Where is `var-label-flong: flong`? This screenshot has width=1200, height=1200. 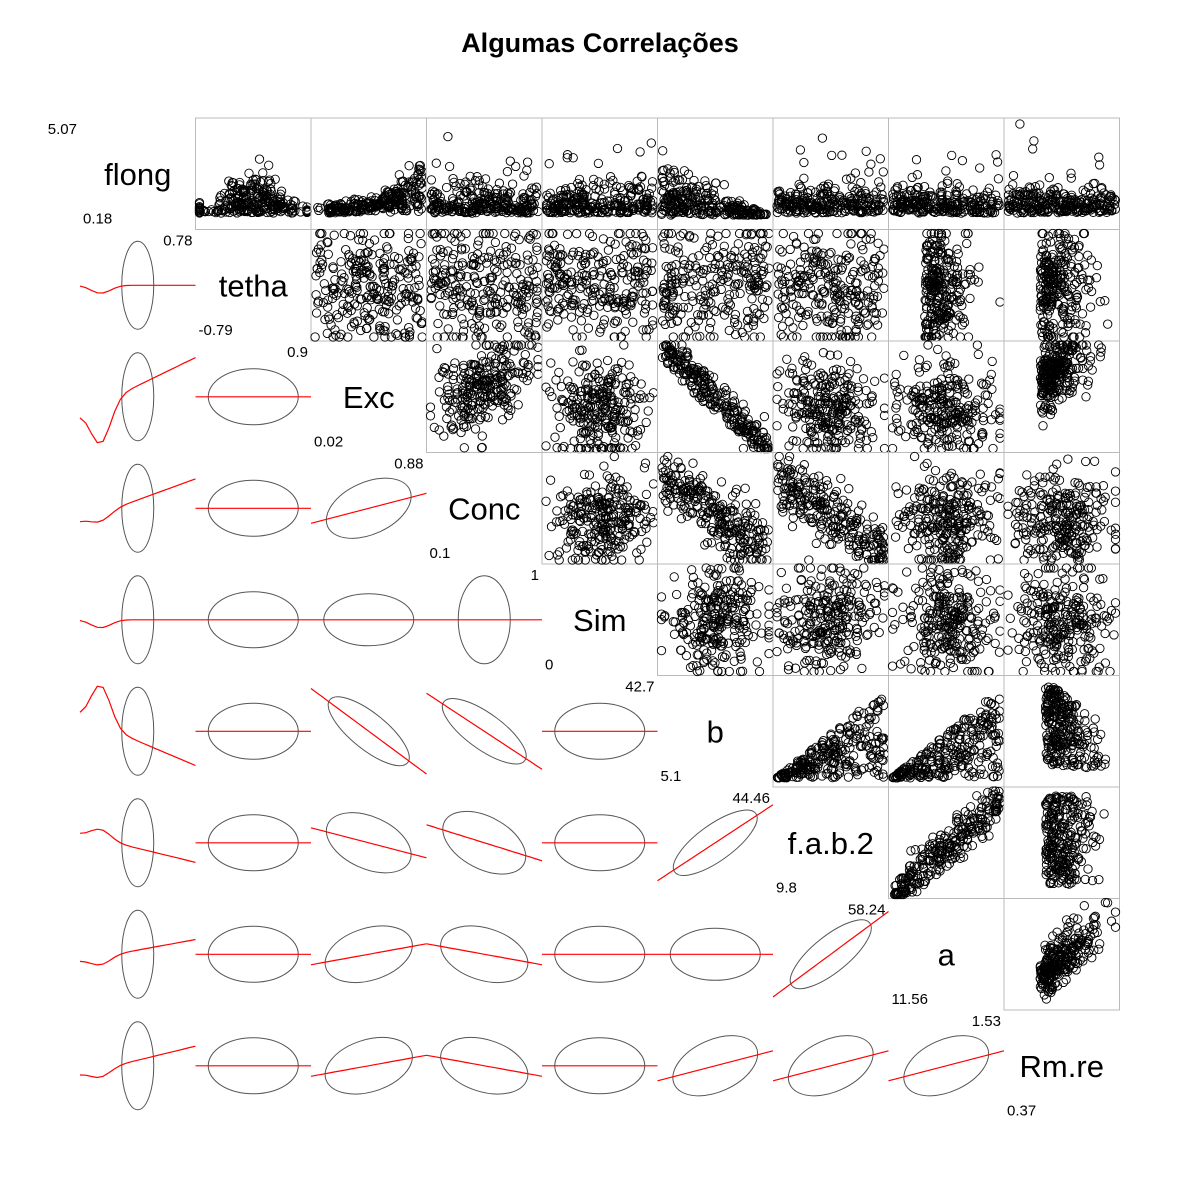
var-label-flong: flong is located at coordinates (137, 174).